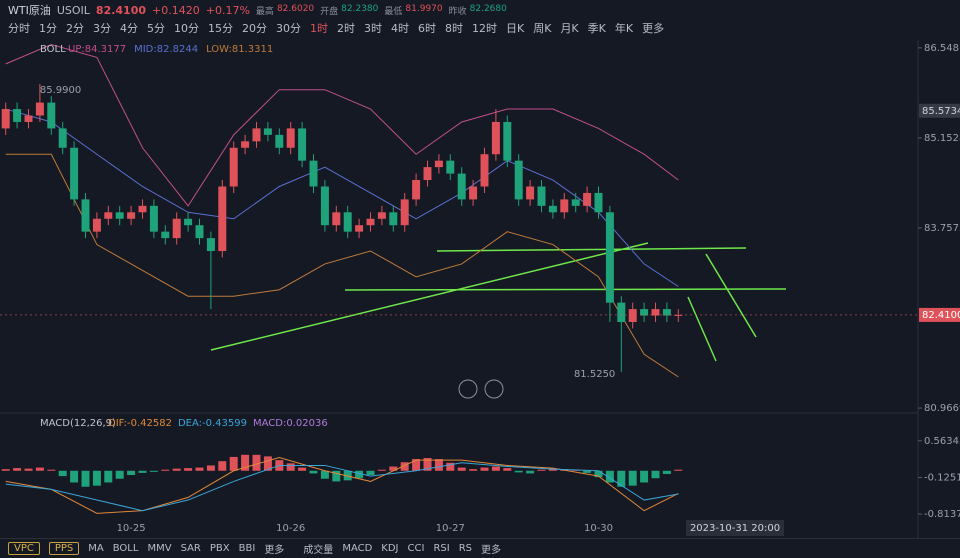 This screenshot has width=960, height=558. Describe the element at coordinates (121, 10) in the screenshot. I see `price: 82.4100` at that location.